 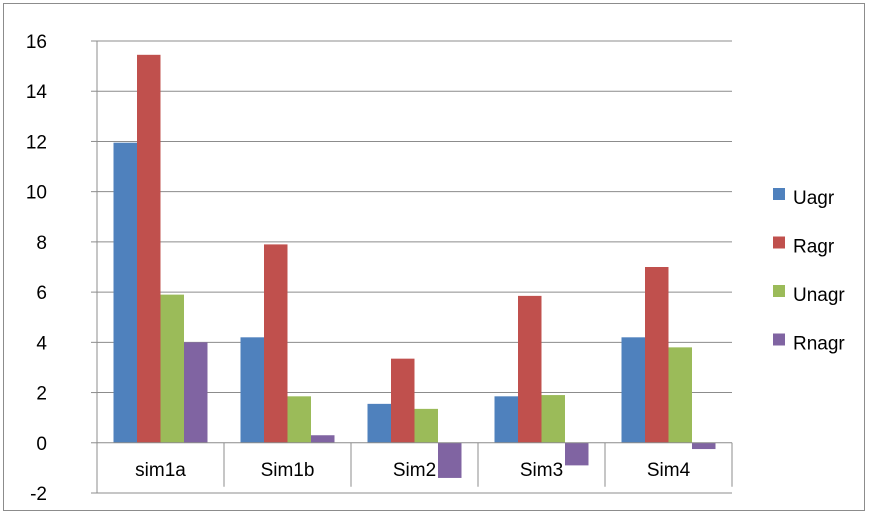 I want to click on bar-ragr-sim2, so click(x=403, y=400).